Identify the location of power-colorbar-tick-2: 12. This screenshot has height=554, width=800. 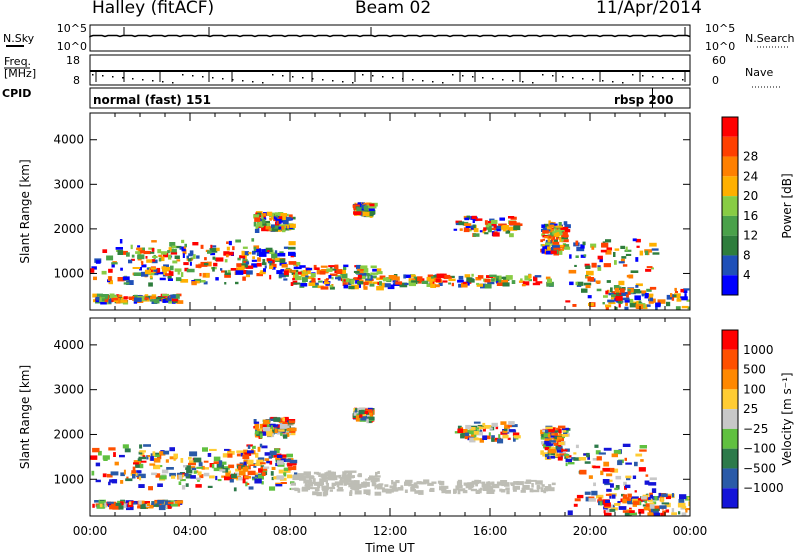
(750, 236).